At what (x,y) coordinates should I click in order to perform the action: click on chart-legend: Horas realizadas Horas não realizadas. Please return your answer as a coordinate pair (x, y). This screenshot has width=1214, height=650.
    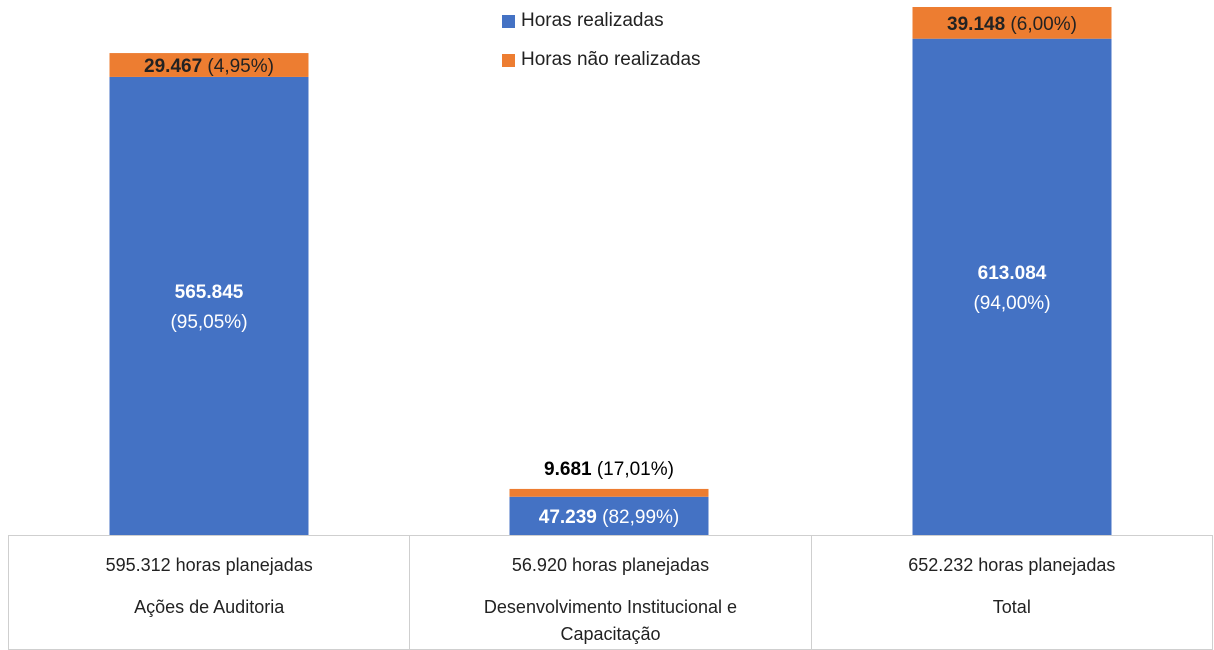
    Looking at the image, I should click on (601, 47).